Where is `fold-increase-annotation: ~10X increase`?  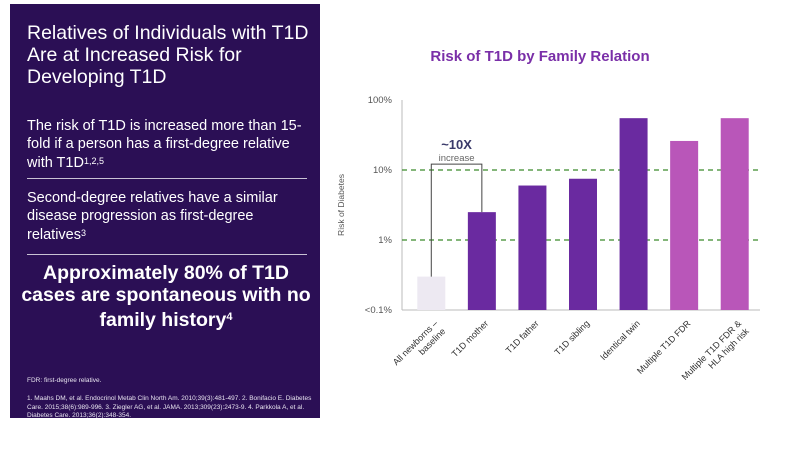
fold-increase-annotation: ~10X increase is located at coordinates (456, 207).